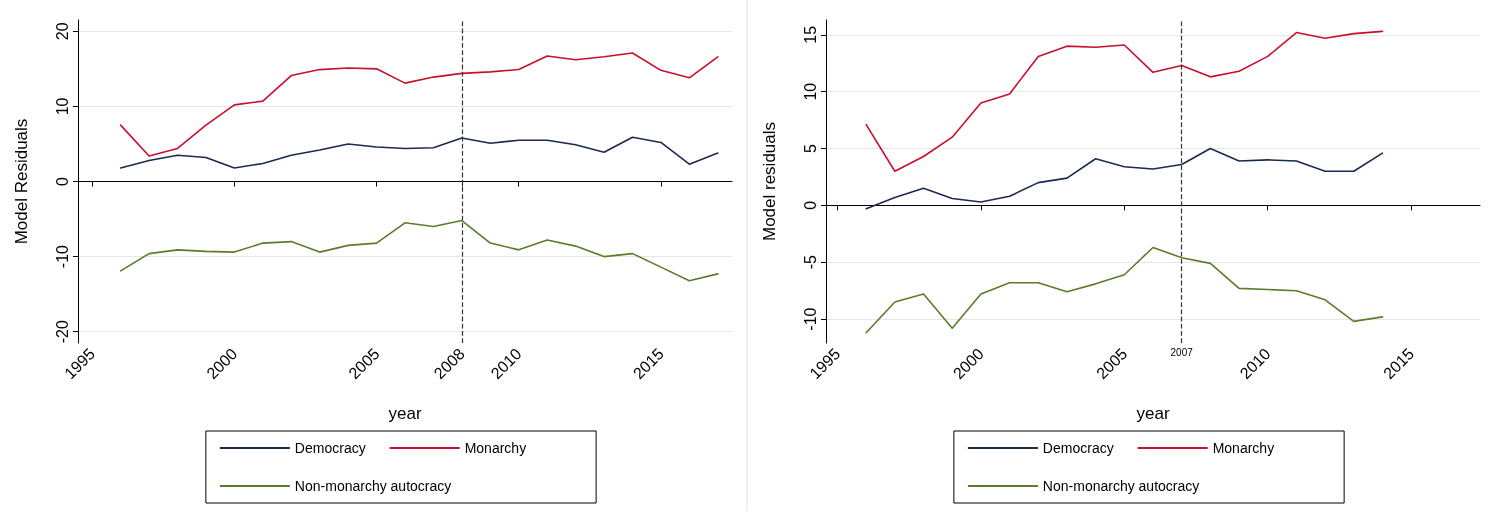  What do you see at coordinates (810, 34) in the screenshot?
I see `y-tick-label: 15` at bounding box center [810, 34].